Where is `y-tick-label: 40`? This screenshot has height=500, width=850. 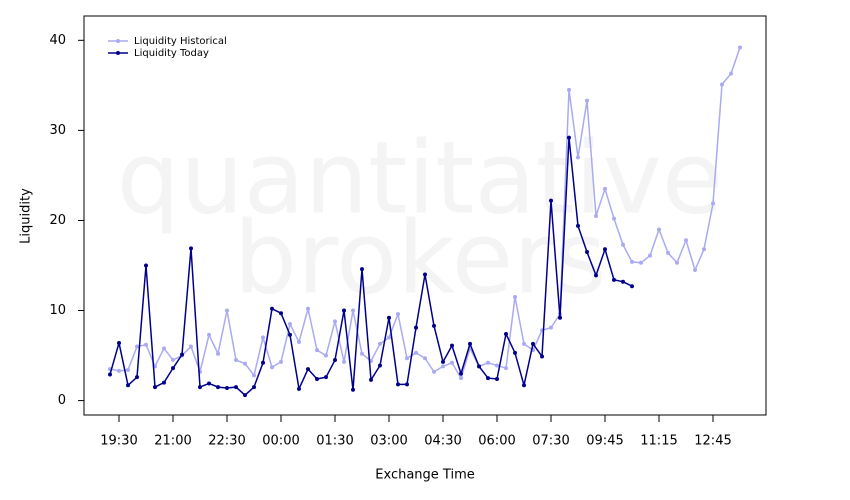 y-tick-label: 40 is located at coordinates (57, 40).